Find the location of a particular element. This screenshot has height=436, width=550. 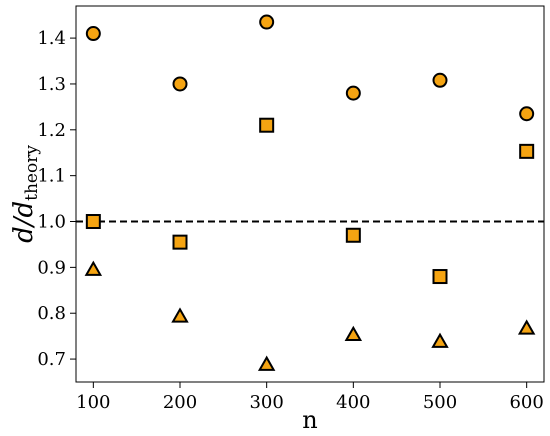

y-tick-label: 1.0 is located at coordinates (51, 222).